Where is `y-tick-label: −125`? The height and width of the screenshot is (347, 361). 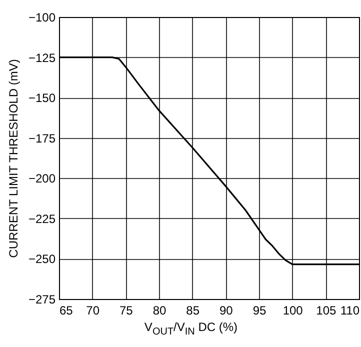
y-tick-label: −125 is located at coordinates (42, 57).